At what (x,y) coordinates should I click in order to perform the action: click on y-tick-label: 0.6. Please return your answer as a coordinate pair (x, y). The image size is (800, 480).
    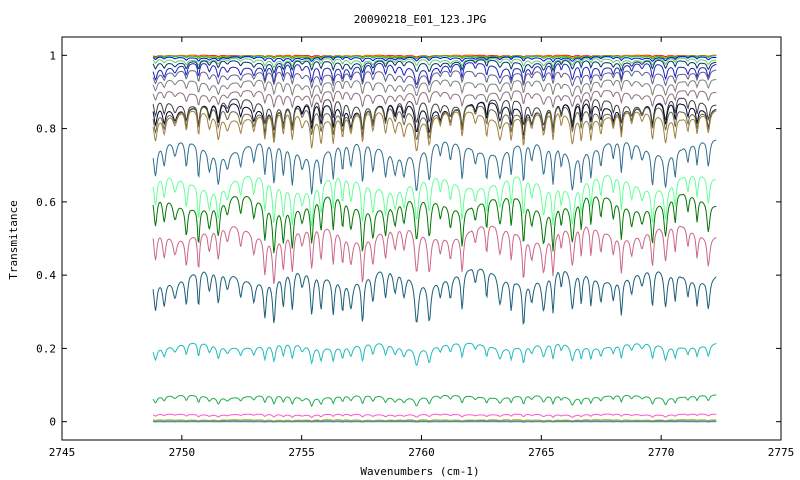
    Looking at the image, I should click on (46, 202).